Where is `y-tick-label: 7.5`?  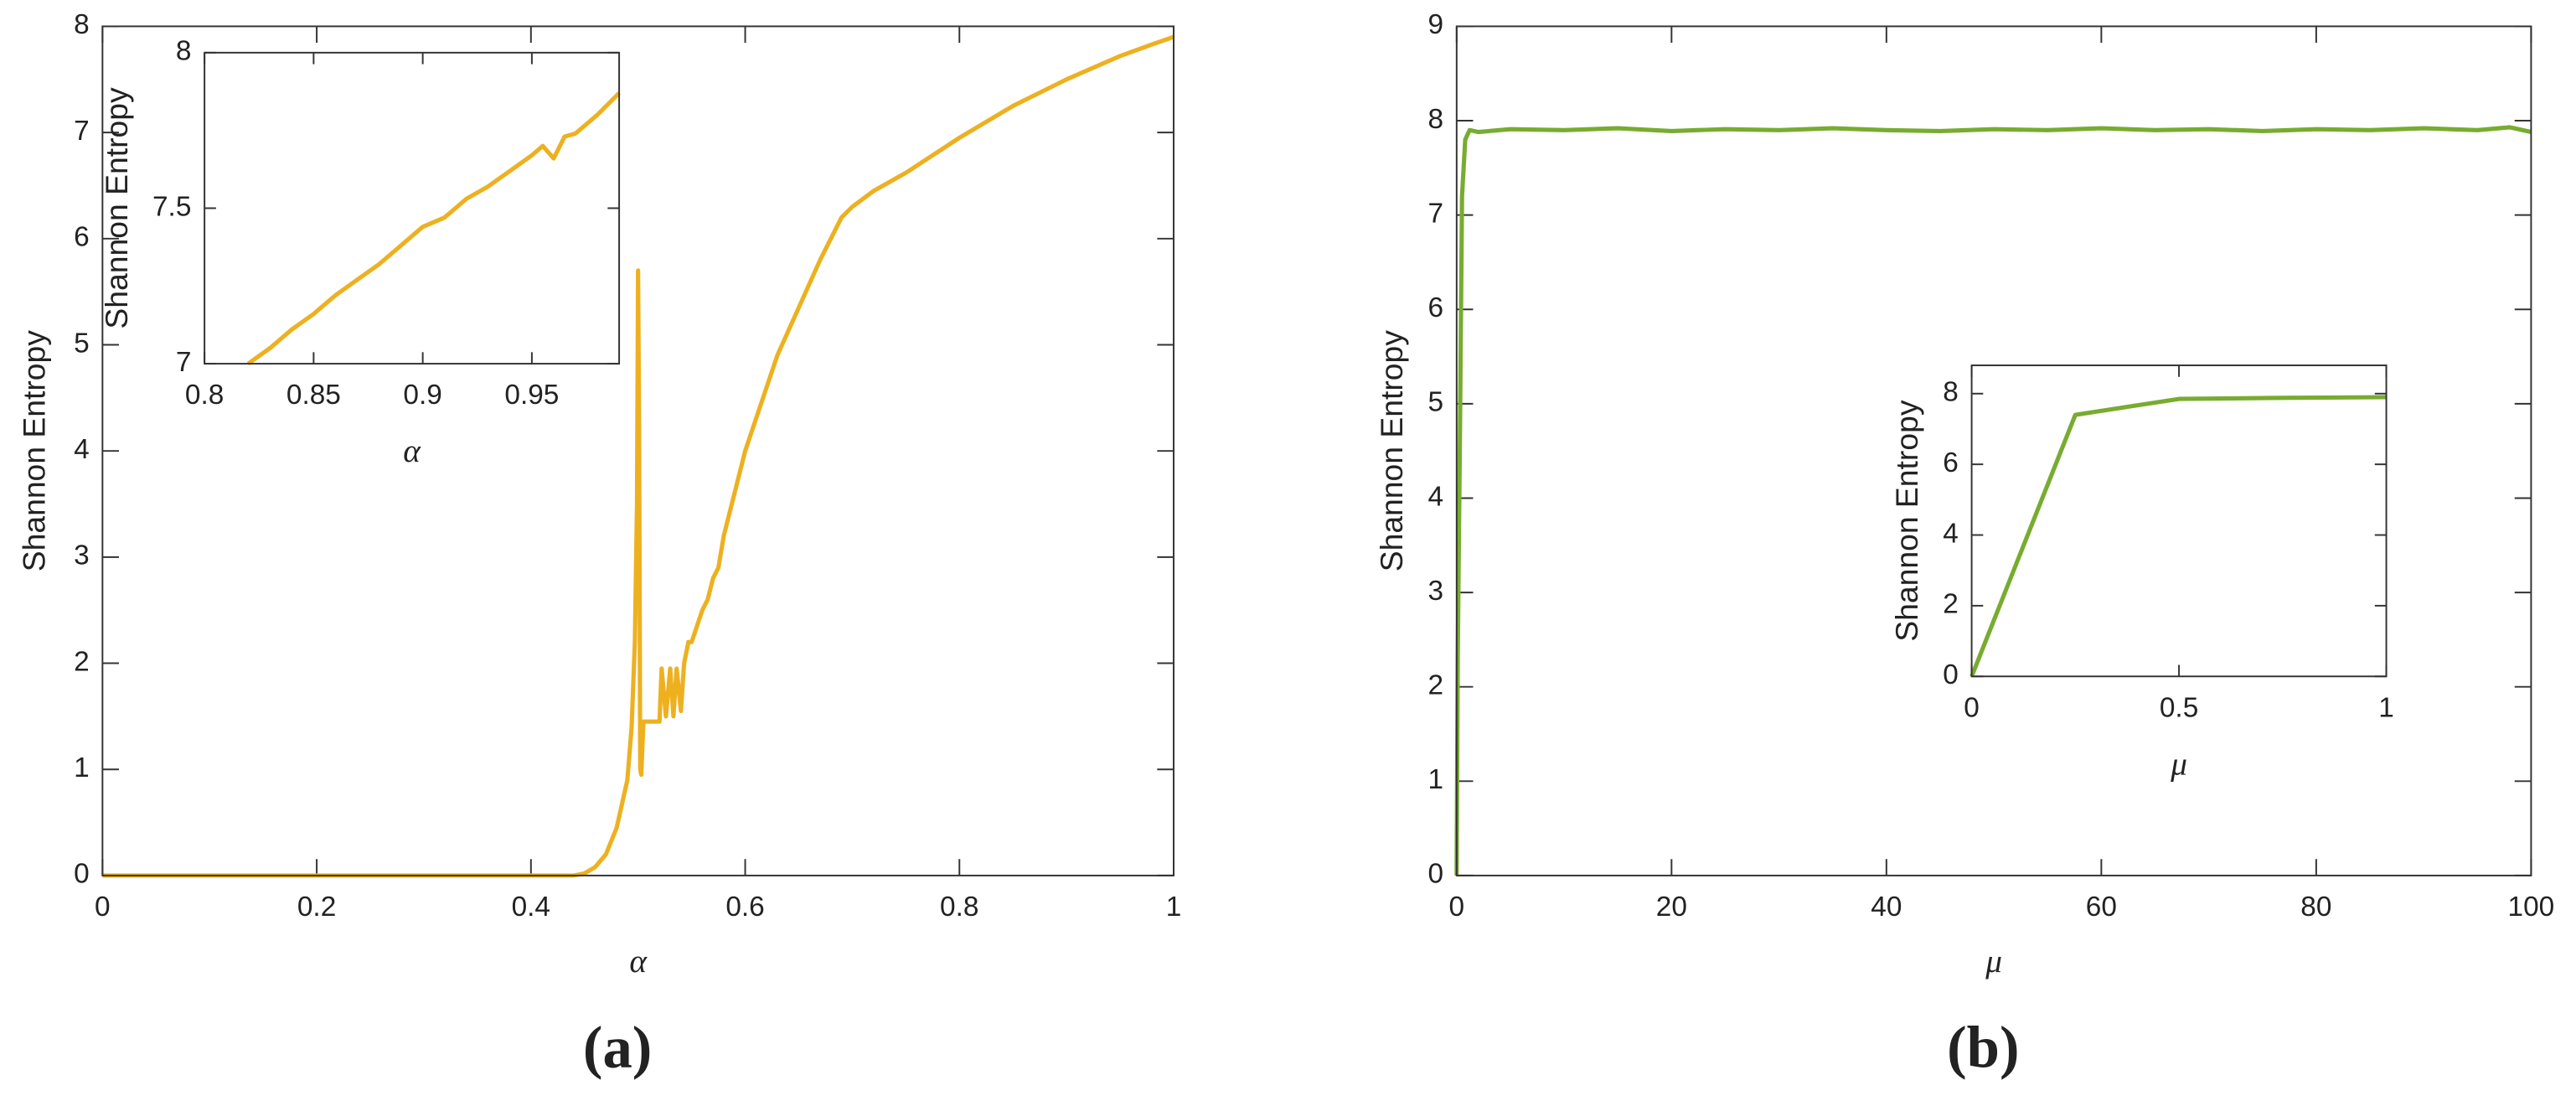
y-tick-label: 7.5 is located at coordinates (171, 207).